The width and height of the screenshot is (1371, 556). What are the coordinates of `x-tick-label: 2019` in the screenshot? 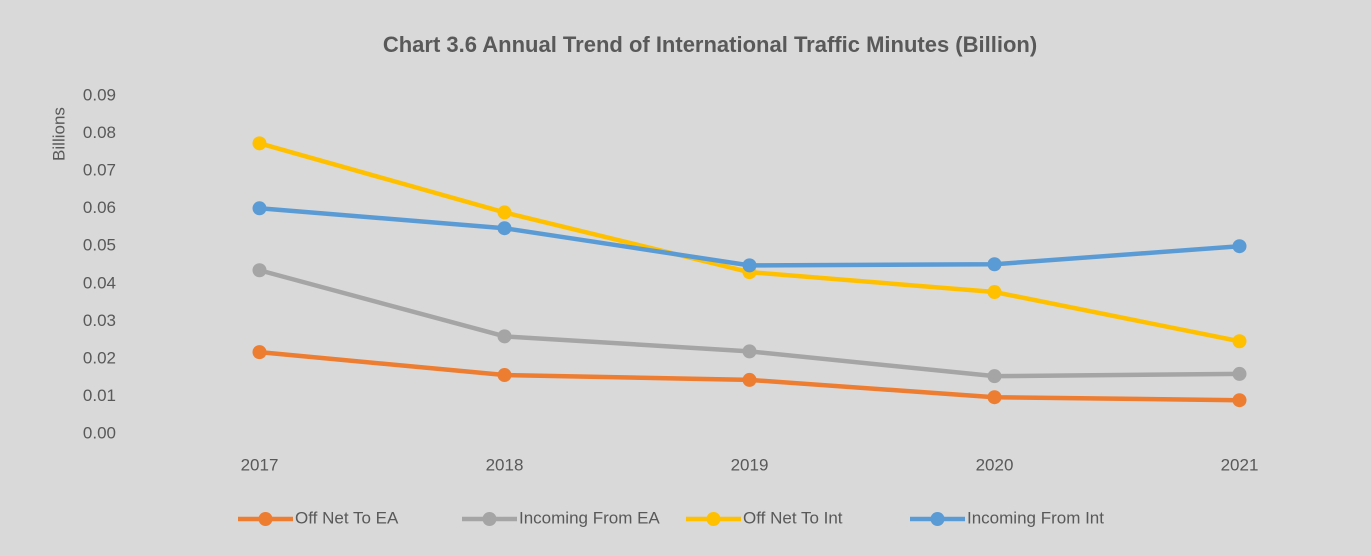 It's located at (750, 464).